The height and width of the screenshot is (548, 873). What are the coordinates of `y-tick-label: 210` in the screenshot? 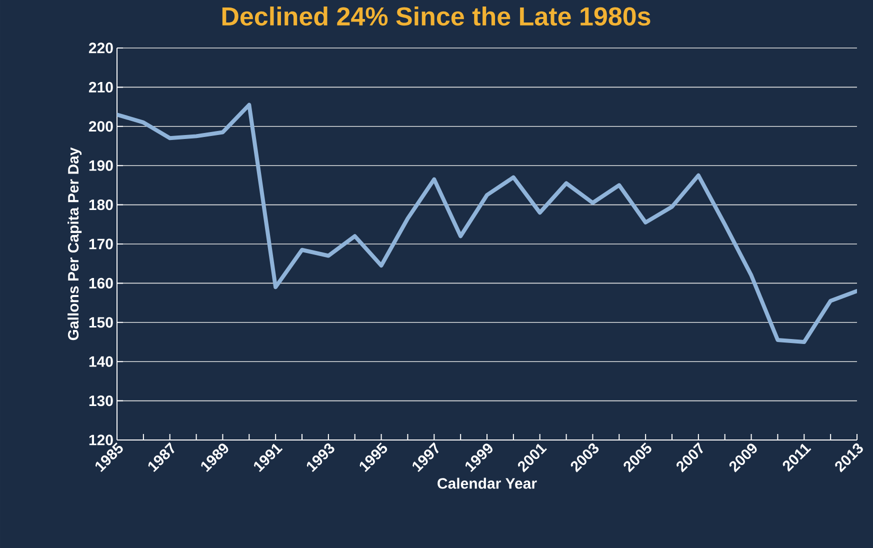 It's located at (100, 87).